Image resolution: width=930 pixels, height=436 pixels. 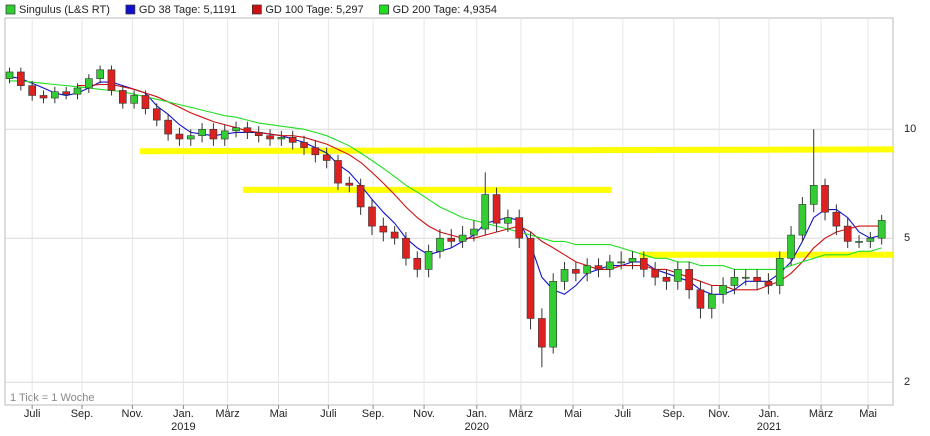 I want to click on y-tick-label: 5, so click(x=907, y=238).